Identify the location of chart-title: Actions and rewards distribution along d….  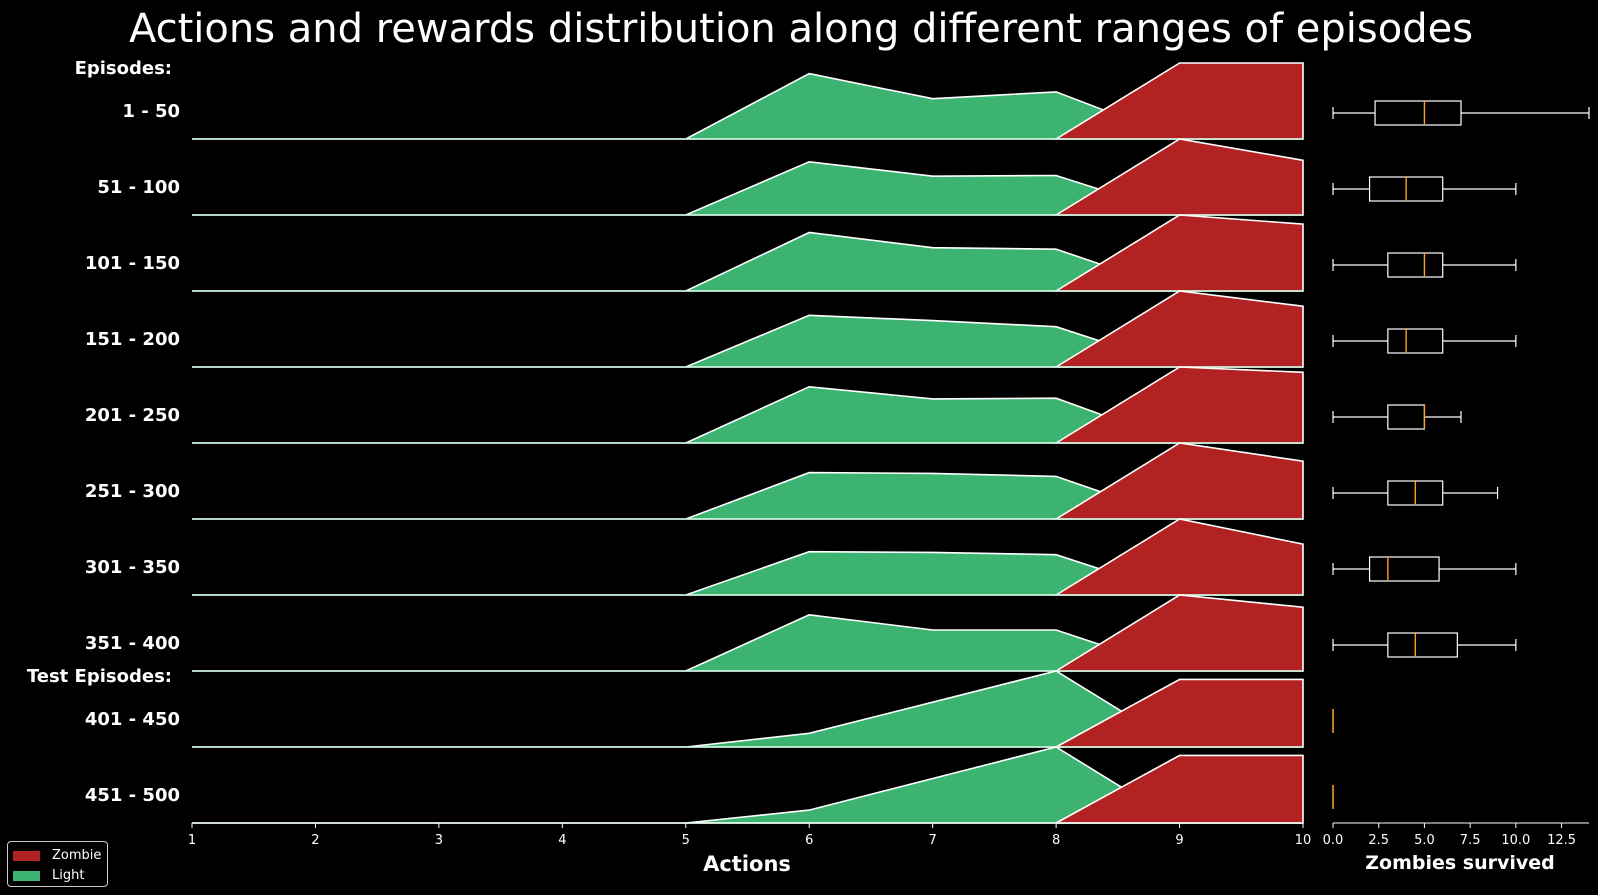
(801, 29).